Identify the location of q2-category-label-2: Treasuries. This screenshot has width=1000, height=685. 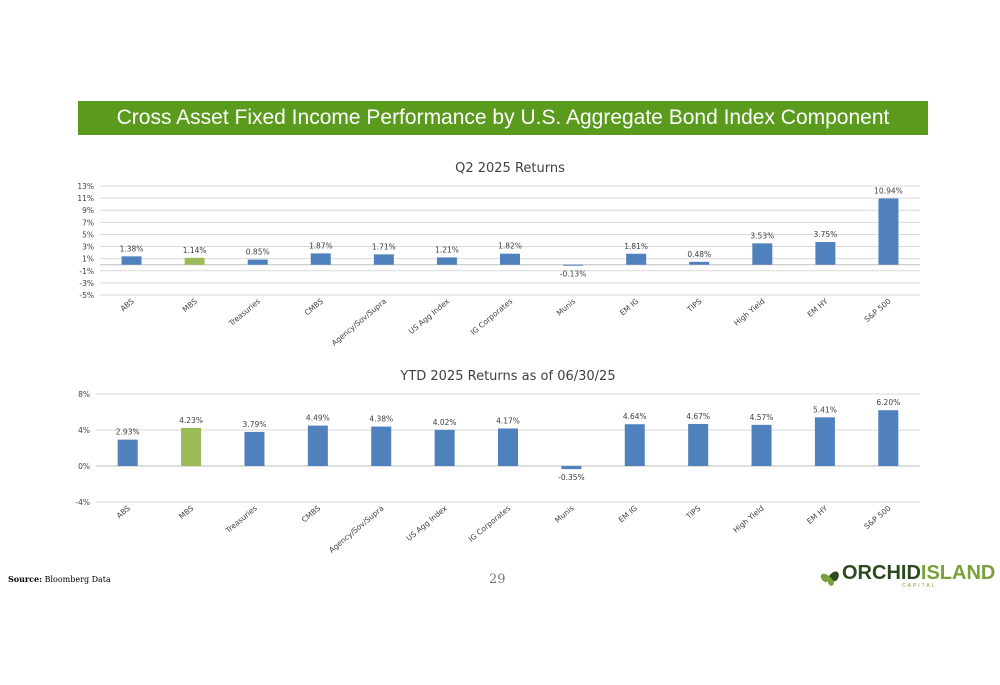
(244, 313).